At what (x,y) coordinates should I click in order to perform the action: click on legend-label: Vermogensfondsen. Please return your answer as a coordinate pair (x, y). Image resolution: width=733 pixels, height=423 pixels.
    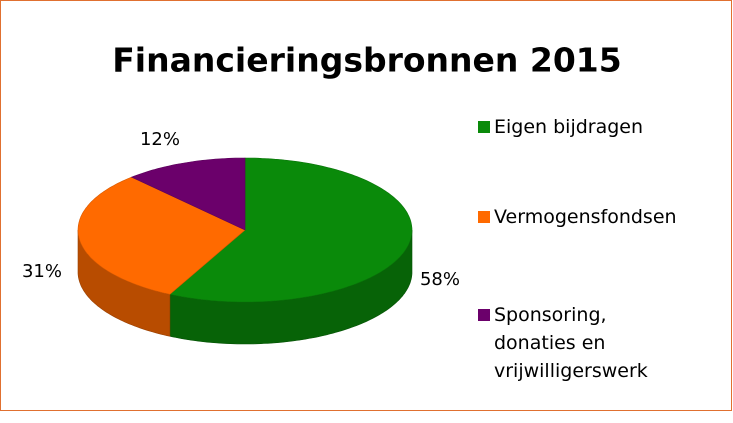
    Looking at the image, I should click on (585, 217).